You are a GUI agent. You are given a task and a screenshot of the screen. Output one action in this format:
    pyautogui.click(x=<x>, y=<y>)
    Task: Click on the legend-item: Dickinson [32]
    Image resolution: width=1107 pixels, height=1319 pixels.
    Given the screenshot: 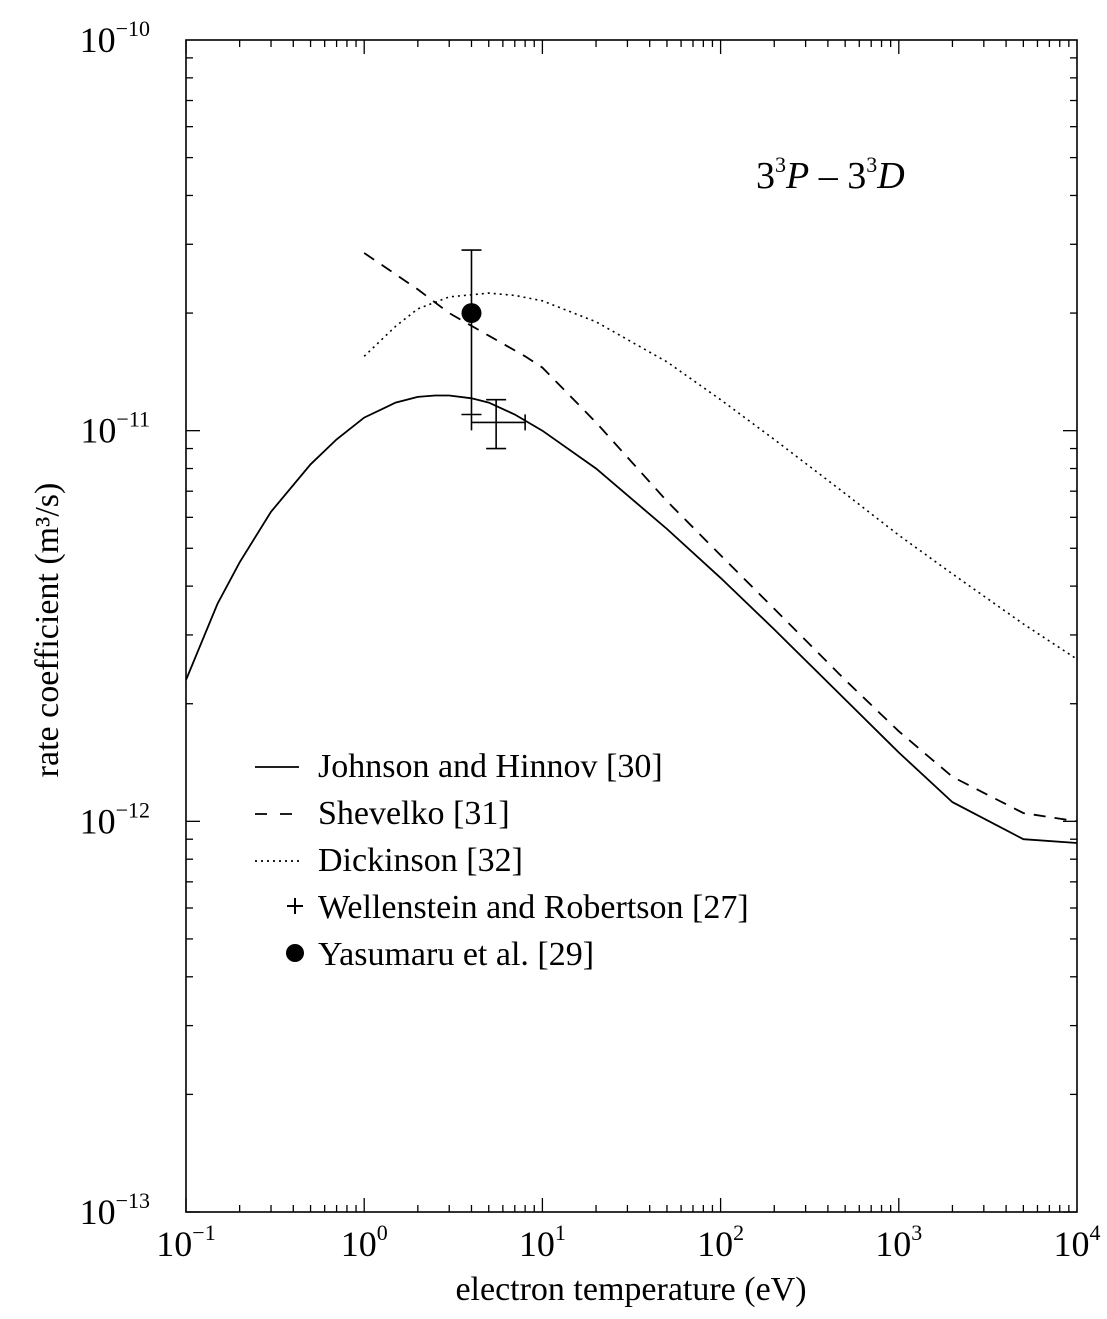 What is the action you would take?
    pyautogui.click(x=389, y=860)
    